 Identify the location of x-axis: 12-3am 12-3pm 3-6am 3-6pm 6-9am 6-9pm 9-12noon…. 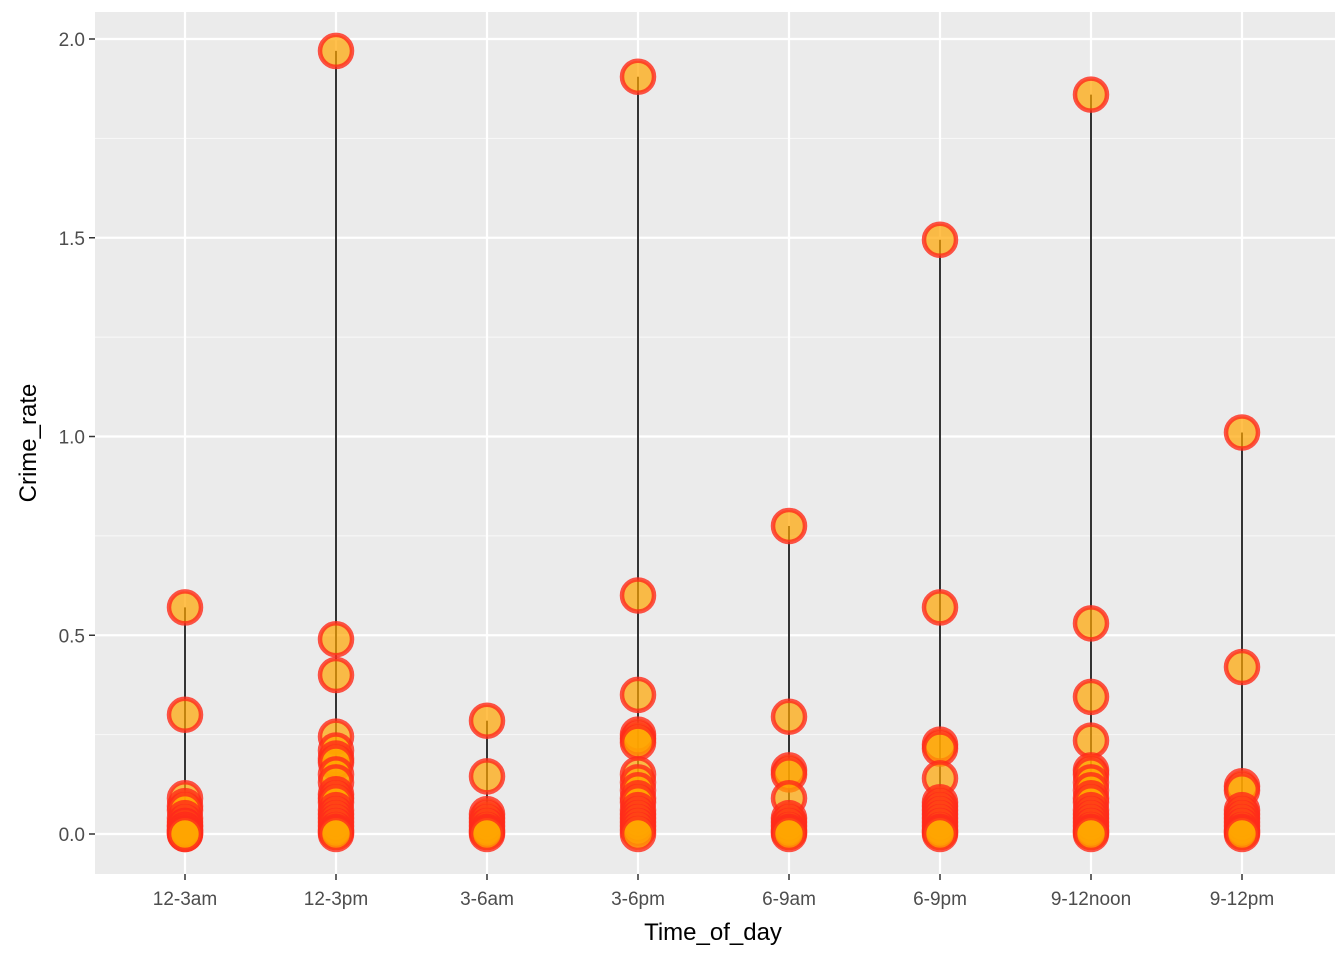
(713, 892).